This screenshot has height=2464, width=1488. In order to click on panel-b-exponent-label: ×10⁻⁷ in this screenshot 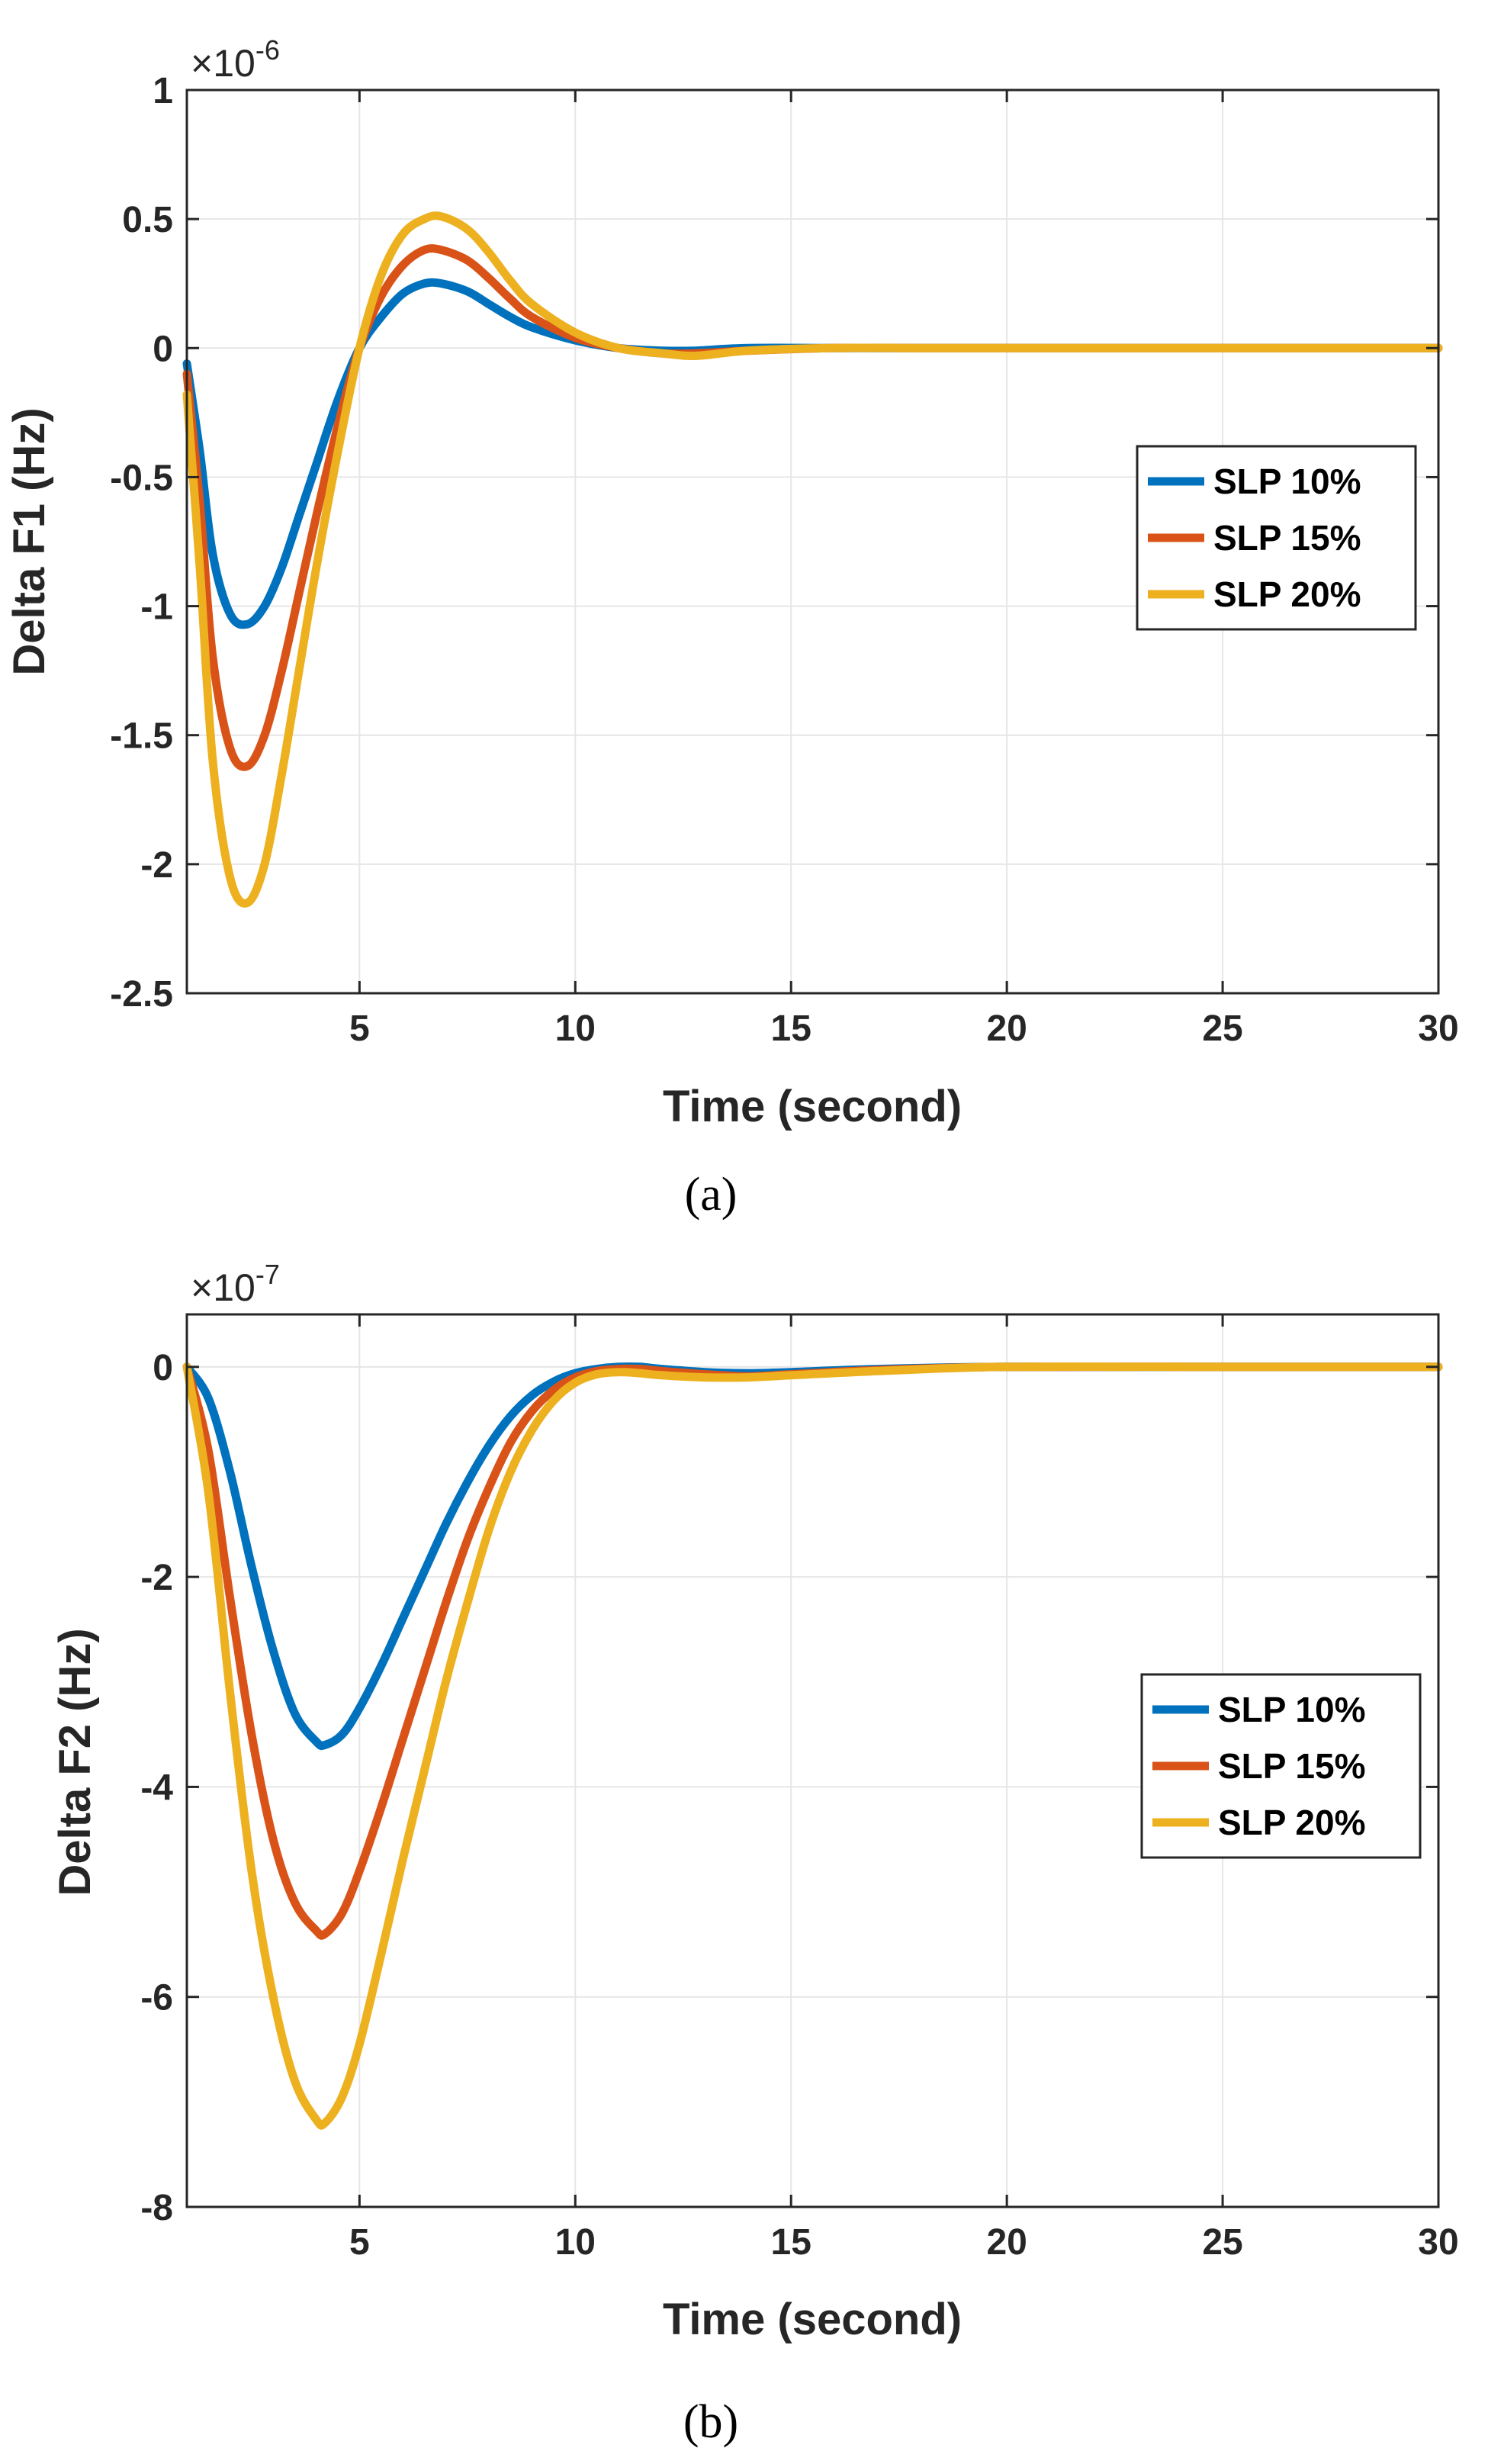, I will do `click(235, 1284)`.